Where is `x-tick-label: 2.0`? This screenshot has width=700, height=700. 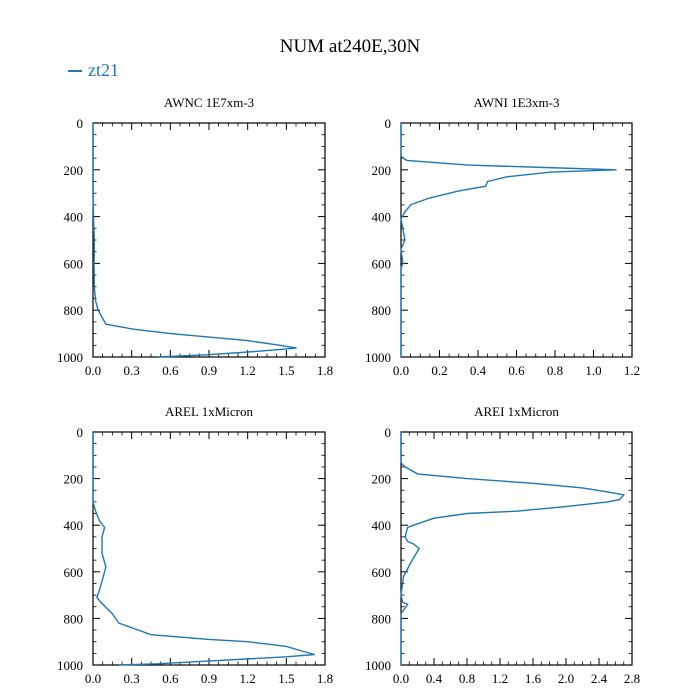
x-tick-label: 2.0 is located at coordinates (566, 678).